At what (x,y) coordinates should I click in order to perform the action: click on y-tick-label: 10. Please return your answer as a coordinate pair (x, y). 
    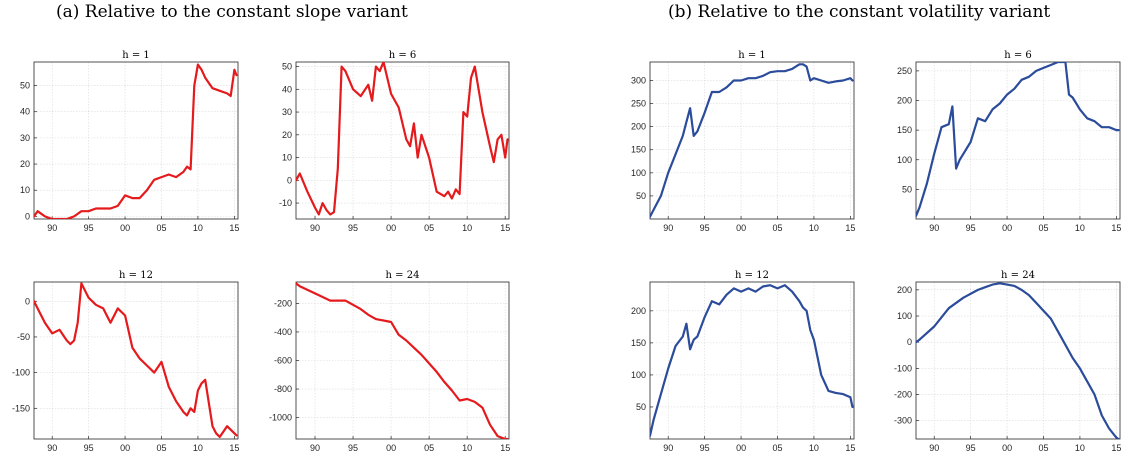
    Looking at the image, I should click on (25, 190).